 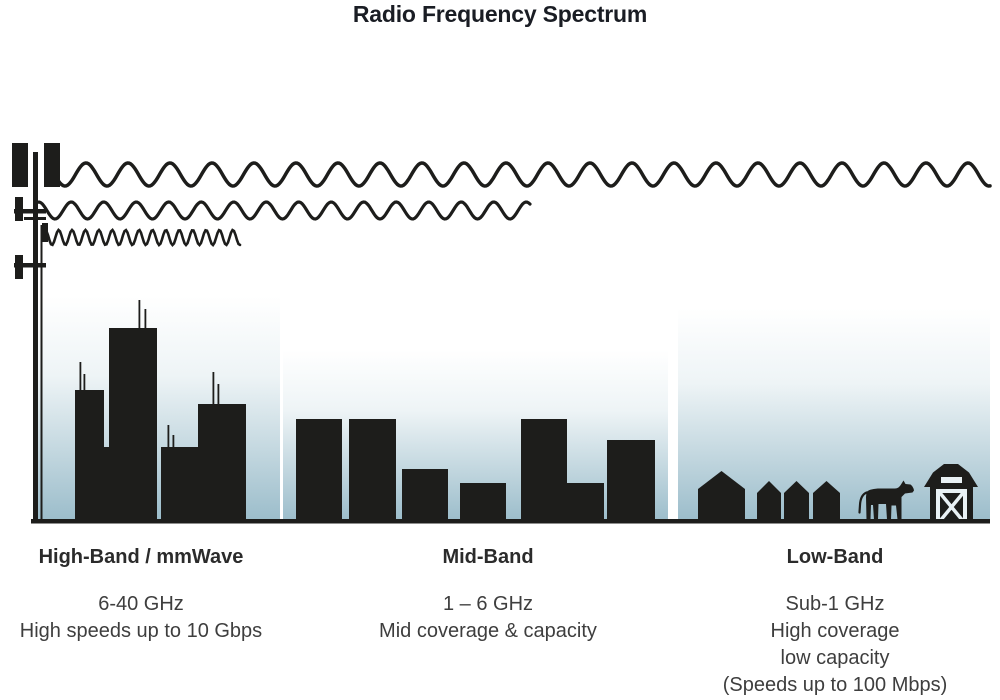 What do you see at coordinates (141, 604) in the screenshot?
I see `band-frequency: 6-40 GHz` at bounding box center [141, 604].